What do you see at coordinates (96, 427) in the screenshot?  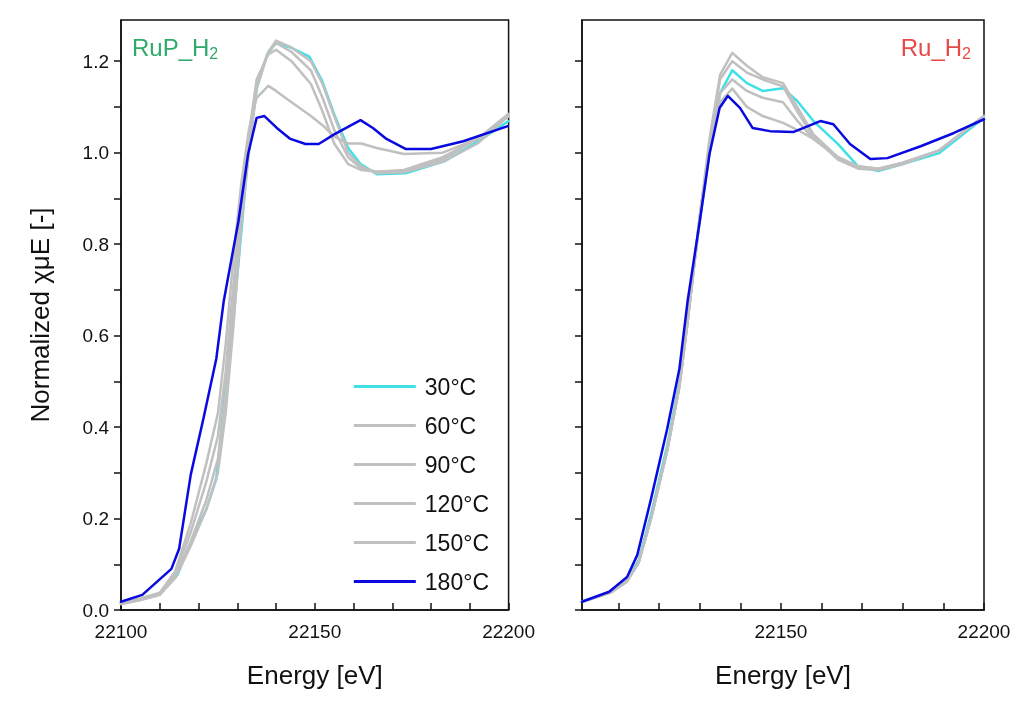 I see `y-tick-label: 0.4` at bounding box center [96, 427].